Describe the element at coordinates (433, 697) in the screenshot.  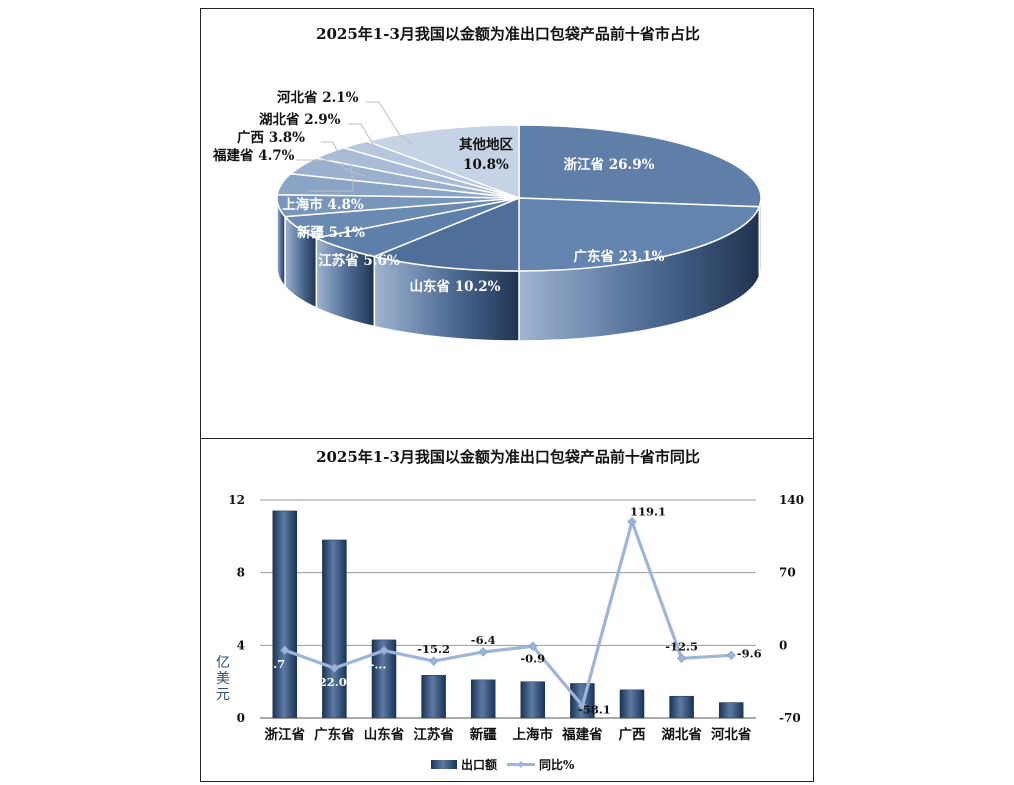
I see `bar-e6b19fe88b8fe79c81` at that location.